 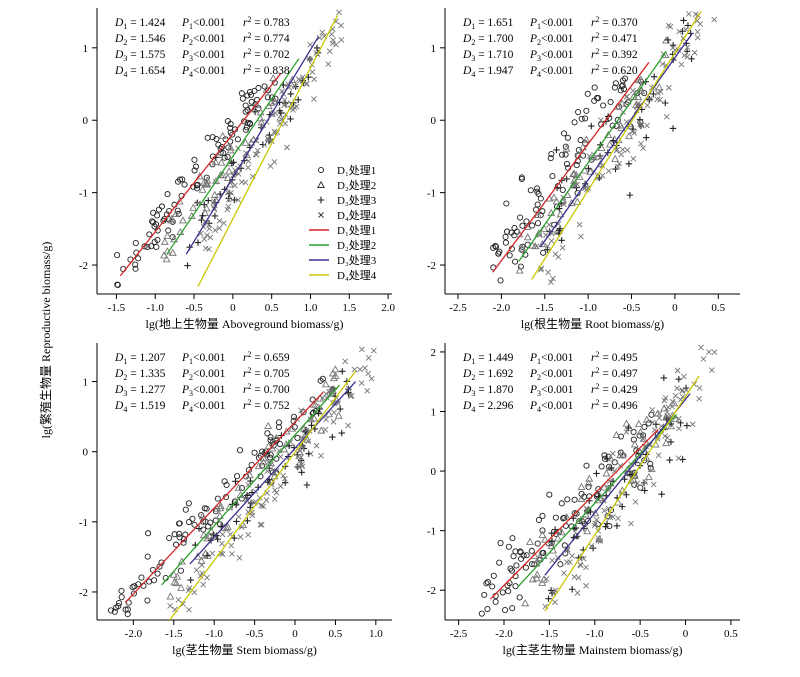 I want to click on x-tick-label: 1.0, so click(x=311, y=308).